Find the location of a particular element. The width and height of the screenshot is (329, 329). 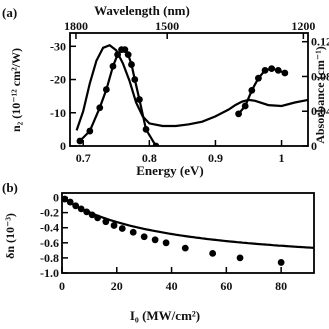

x-tick-label: 20 is located at coordinates (117, 286).